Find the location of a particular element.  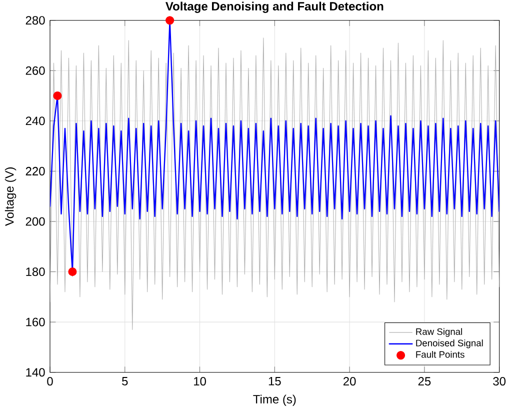

y-tick-label: 260 is located at coordinates (35, 70).